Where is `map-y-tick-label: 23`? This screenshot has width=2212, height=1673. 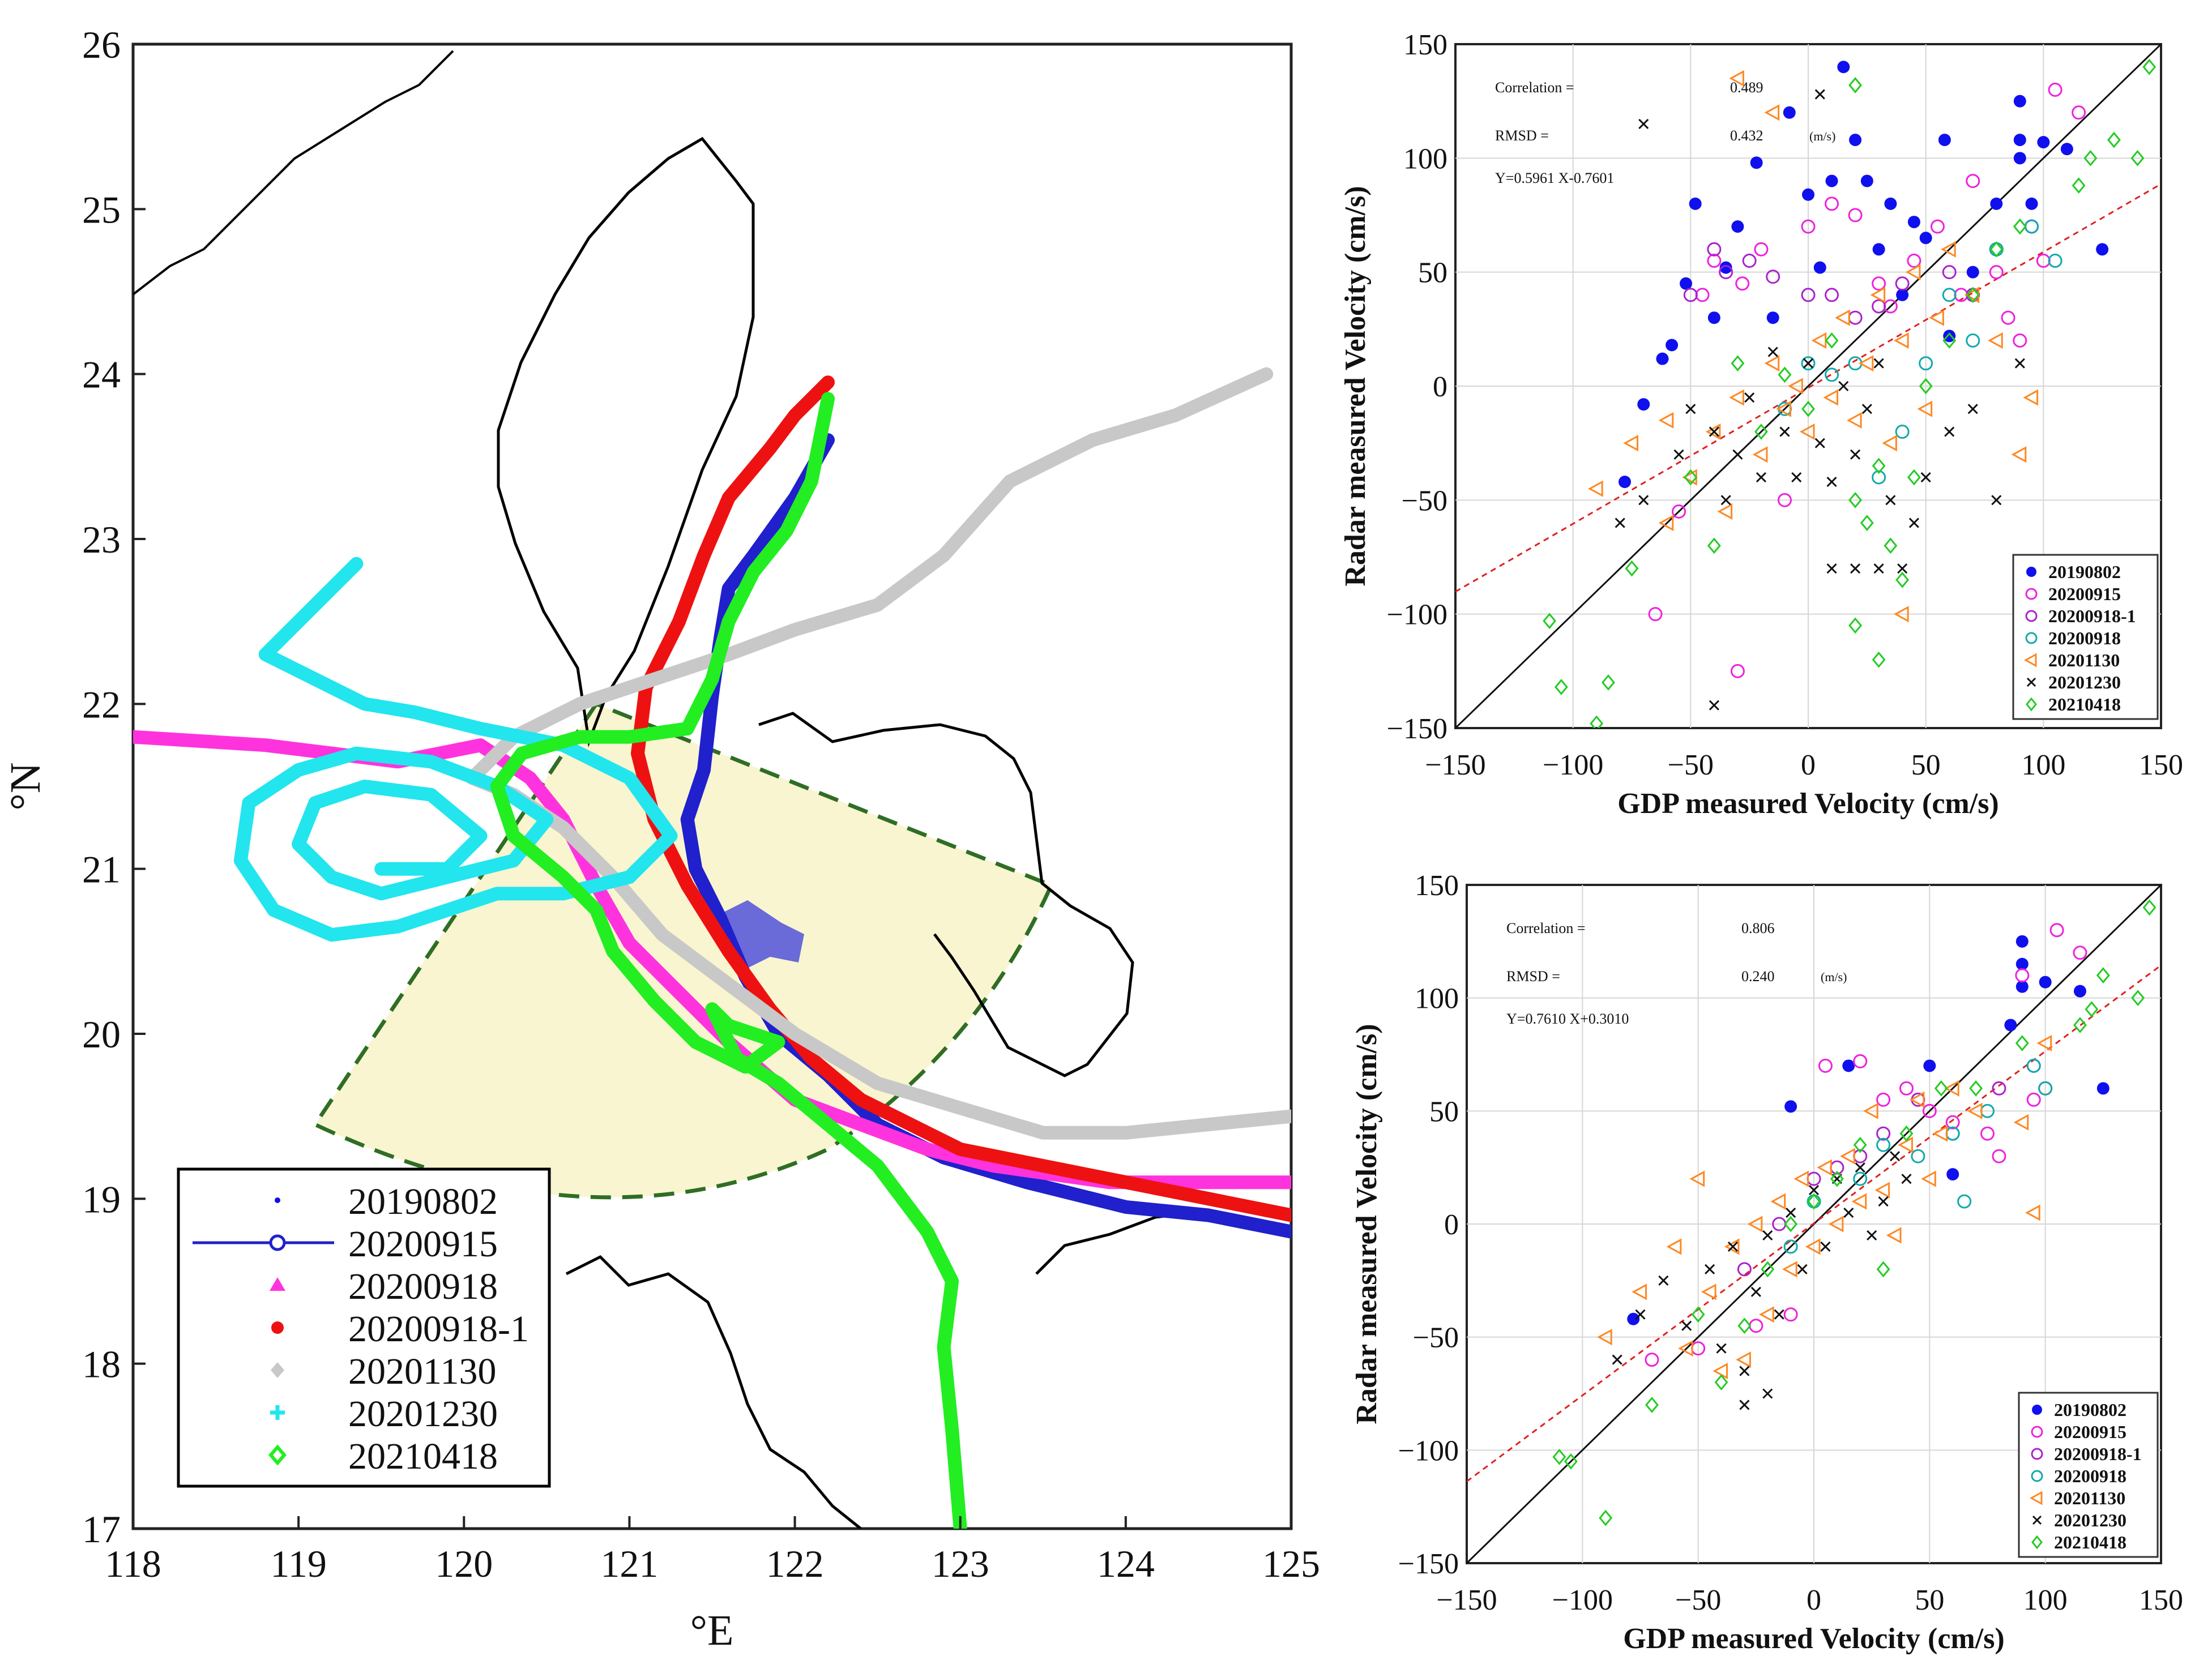 map-y-tick-label: 23 is located at coordinates (101, 539).